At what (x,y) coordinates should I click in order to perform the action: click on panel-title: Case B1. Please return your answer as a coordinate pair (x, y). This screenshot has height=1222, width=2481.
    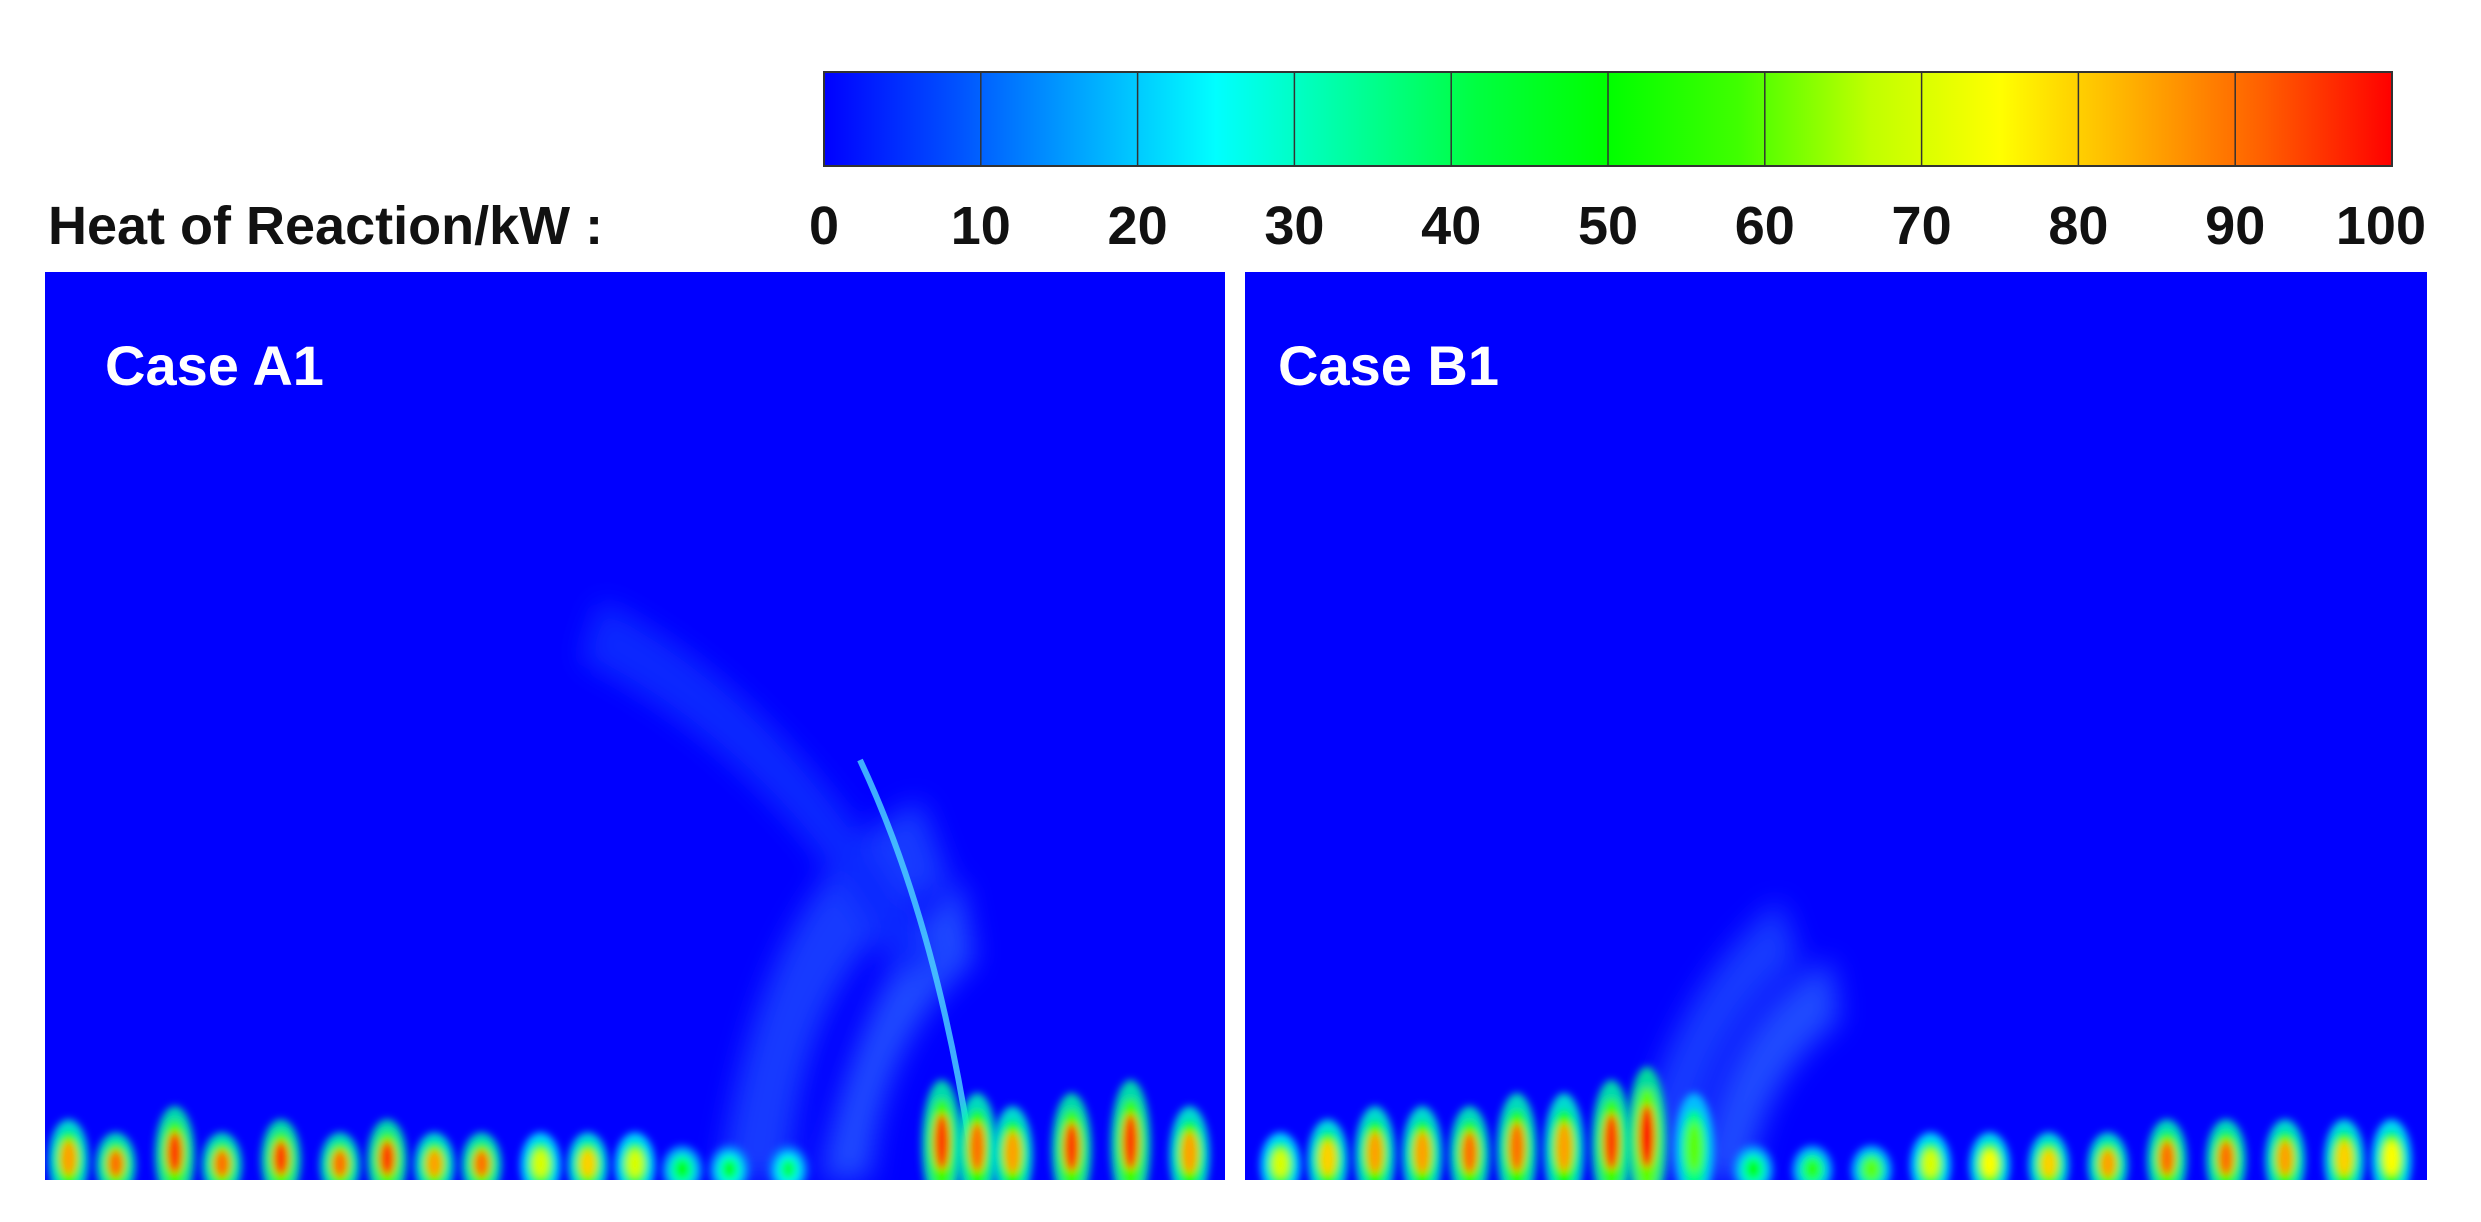
    Looking at the image, I should click on (1388, 365).